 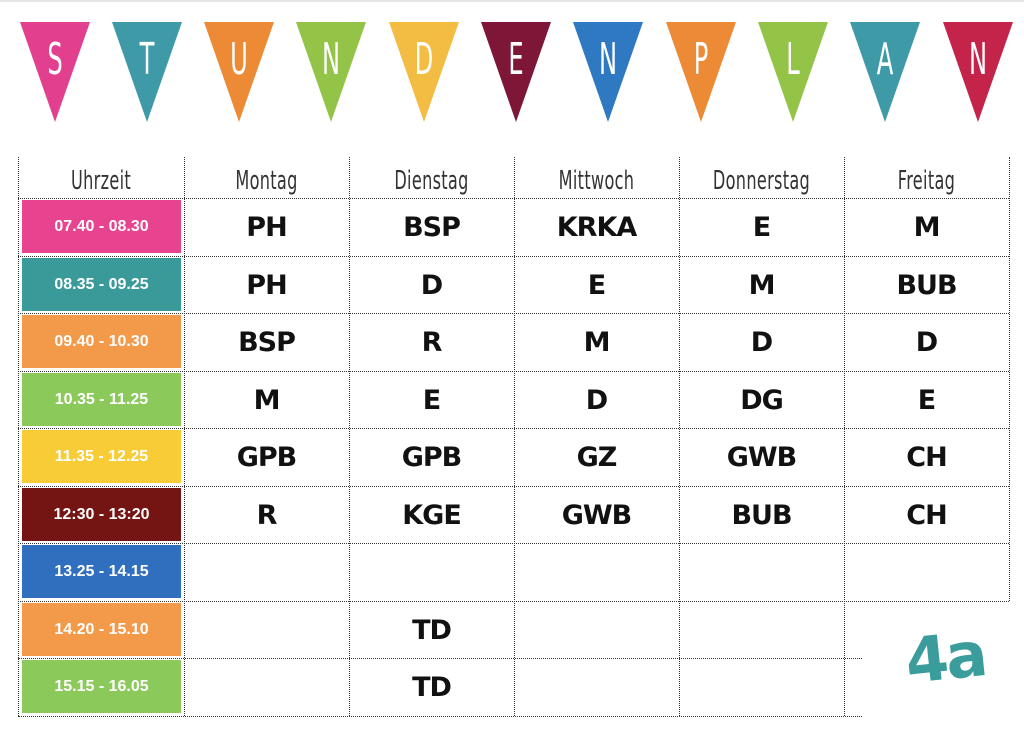 What do you see at coordinates (793, 59) in the screenshot?
I see `banner-letter: L` at bounding box center [793, 59].